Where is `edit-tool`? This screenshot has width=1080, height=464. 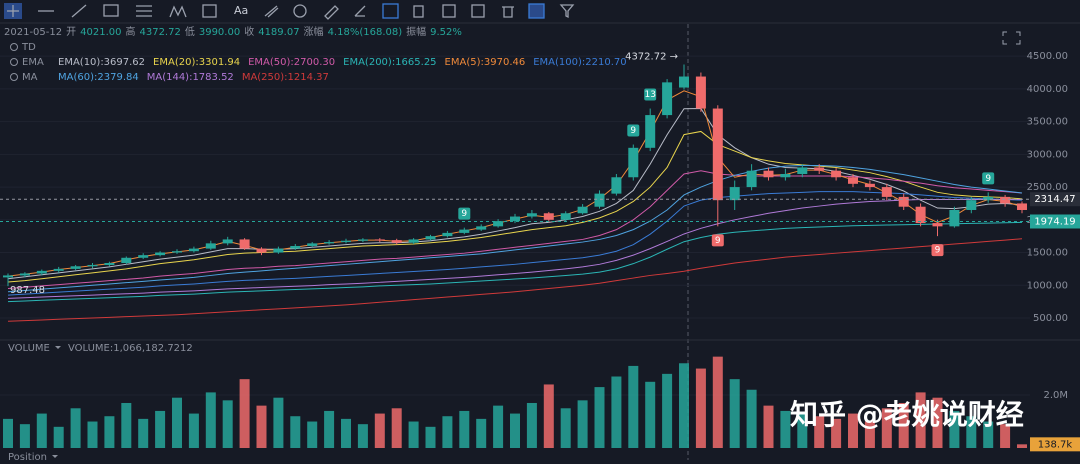
edit-tool is located at coordinates (478, 11).